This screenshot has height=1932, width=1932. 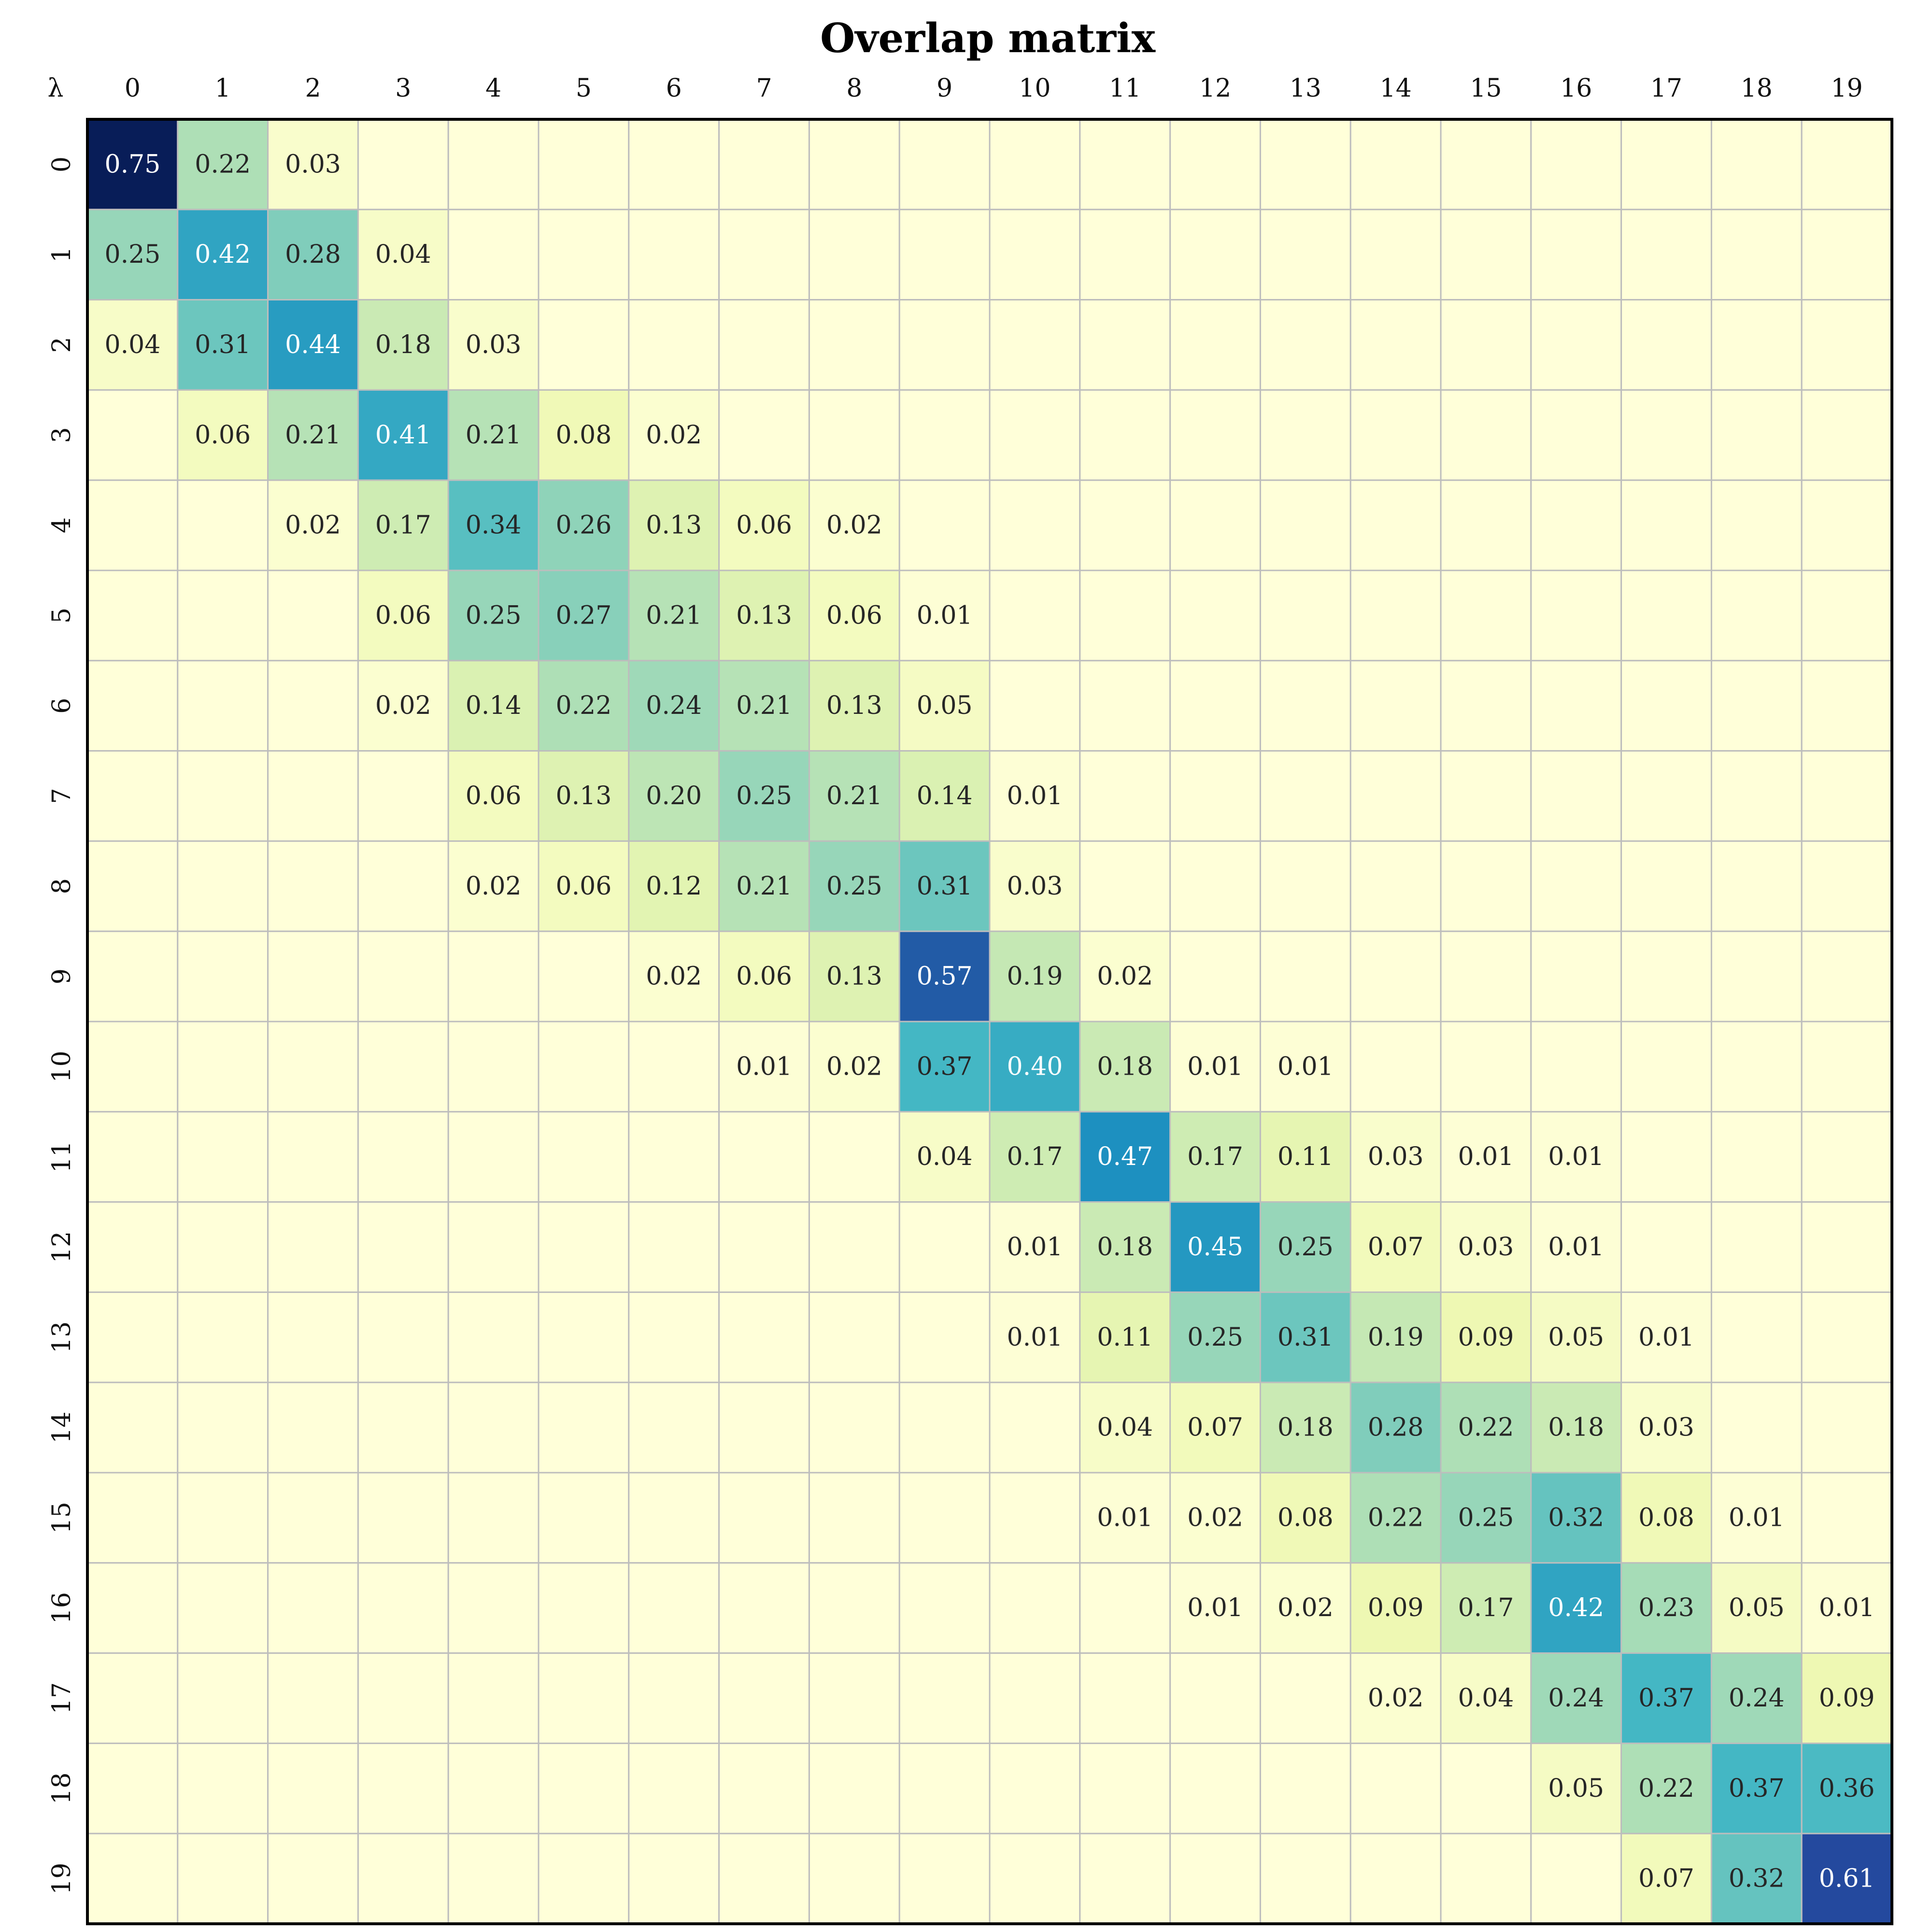 What do you see at coordinates (1847, 88) in the screenshot?
I see `x-tick-label: 19` at bounding box center [1847, 88].